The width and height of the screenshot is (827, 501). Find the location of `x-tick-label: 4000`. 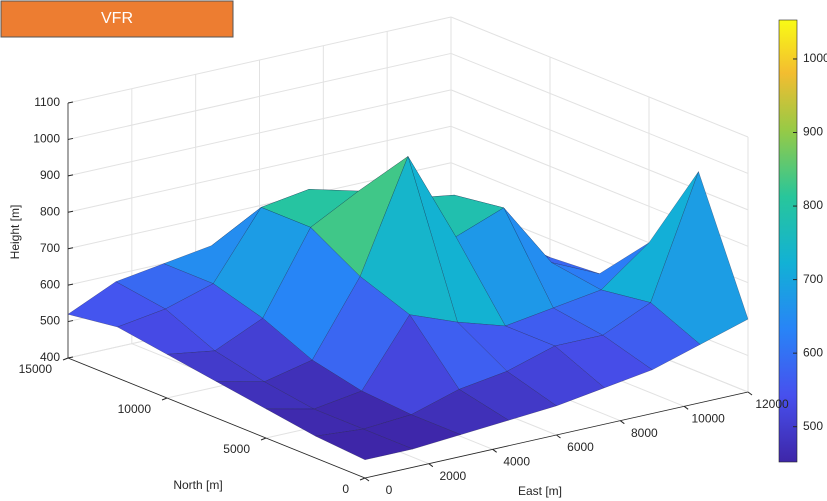

x-tick-label: 4000 is located at coordinates (516, 462).